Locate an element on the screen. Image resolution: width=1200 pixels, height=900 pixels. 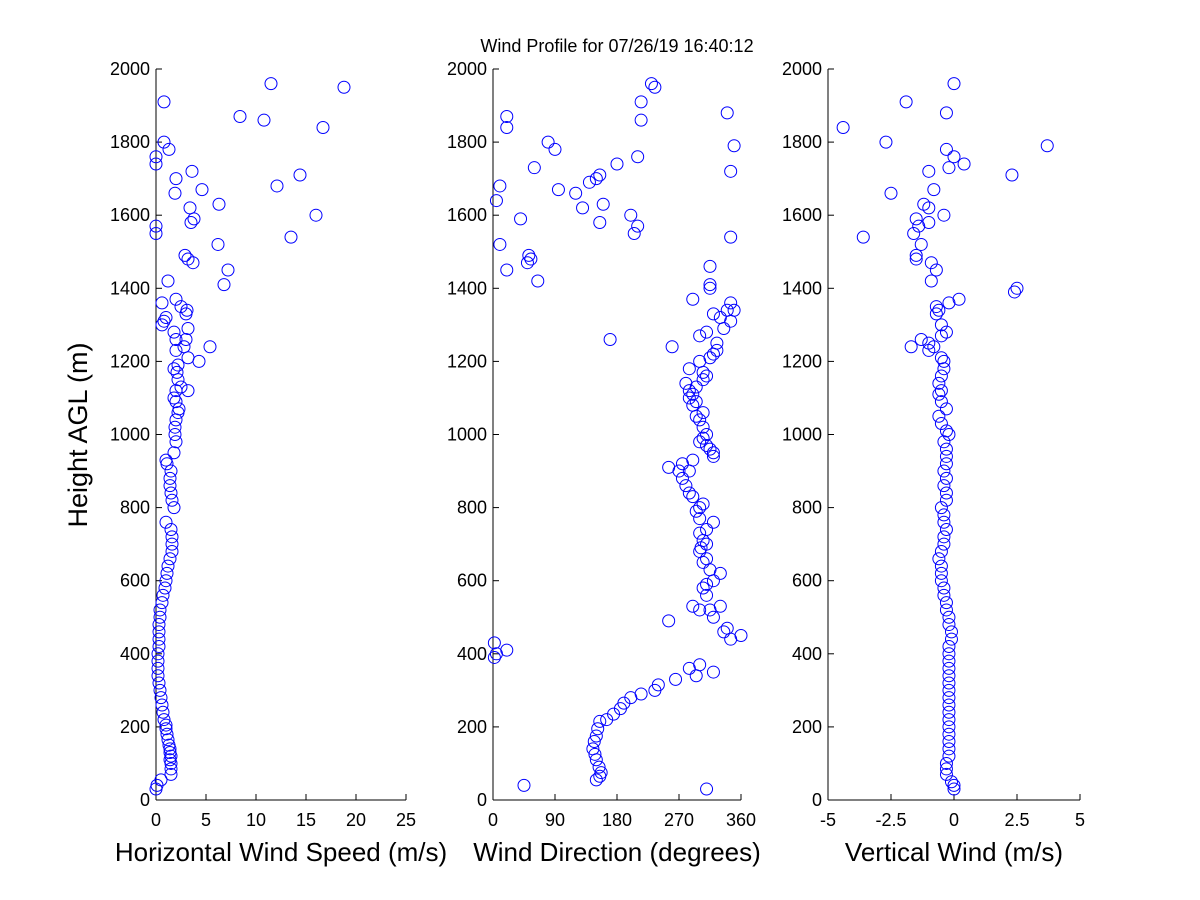
horizontal-wind-speed-y-tick-label: 2000 is located at coordinates (130, 69).